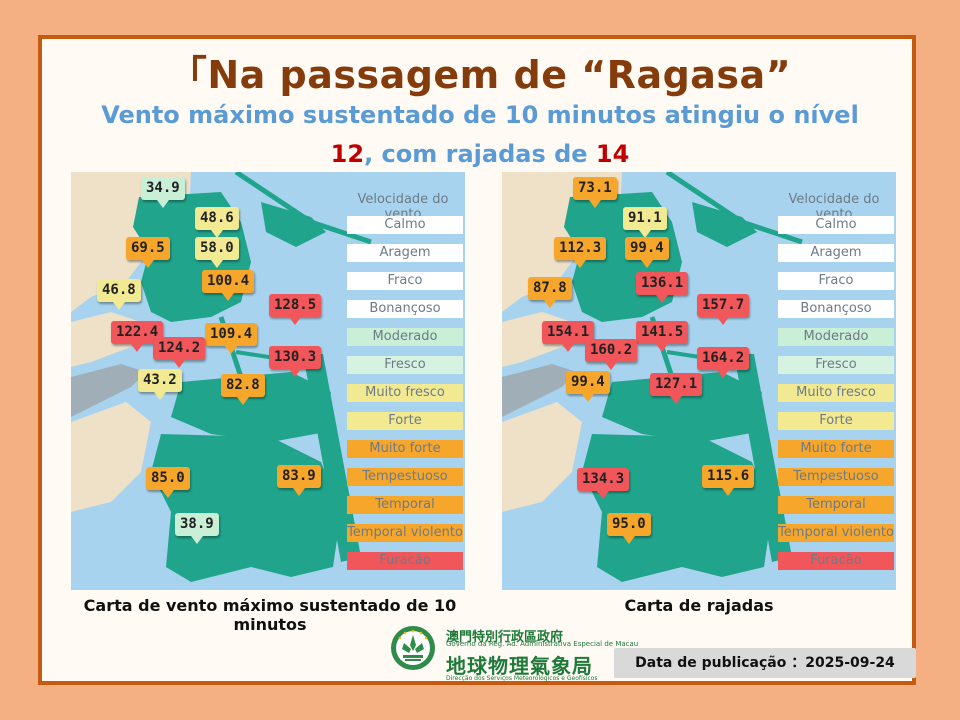  What do you see at coordinates (480, 75) in the screenshot?
I see `page-title: 「Na passagem de “Ragasa”` at bounding box center [480, 75].